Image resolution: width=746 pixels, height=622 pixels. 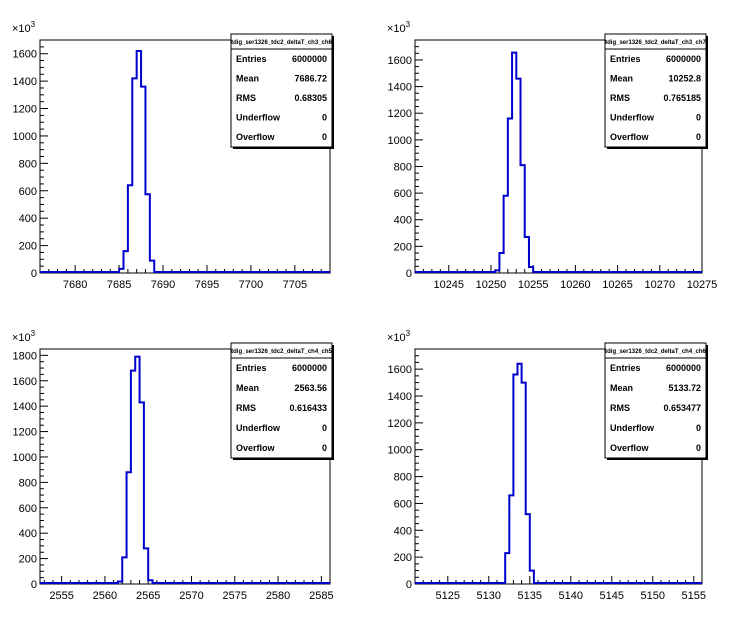 I want to click on histogram-title: tdig_ser1326_tdc2_deltaT_ch3_ch7, so click(x=655, y=43).